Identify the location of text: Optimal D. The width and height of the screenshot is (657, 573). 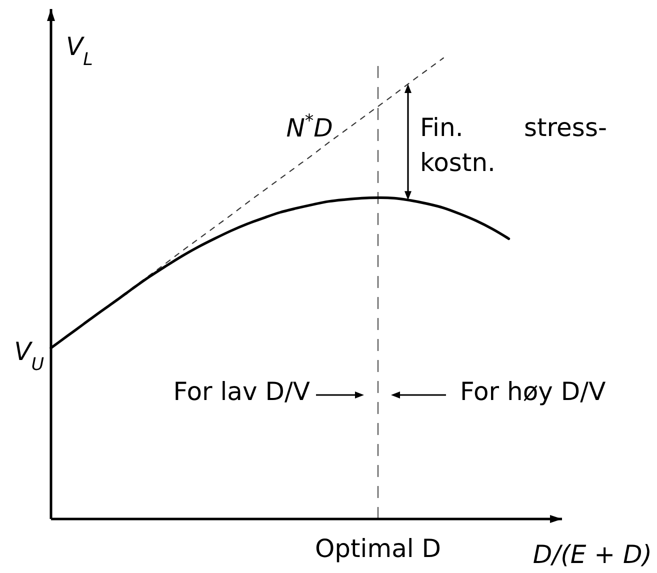
(378, 548).